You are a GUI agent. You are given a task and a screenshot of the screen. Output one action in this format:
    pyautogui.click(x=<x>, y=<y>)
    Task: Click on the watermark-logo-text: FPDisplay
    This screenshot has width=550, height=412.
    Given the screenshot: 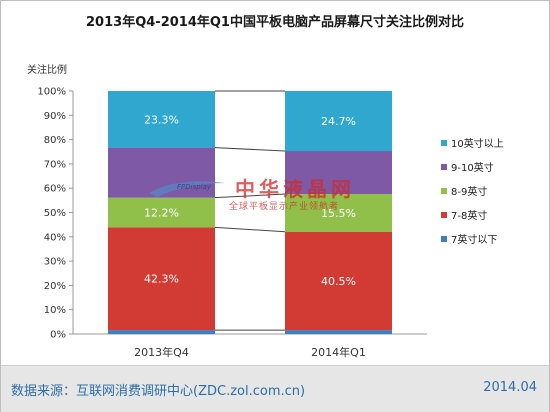 What is the action you would take?
    pyautogui.click(x=194, y=187)
    